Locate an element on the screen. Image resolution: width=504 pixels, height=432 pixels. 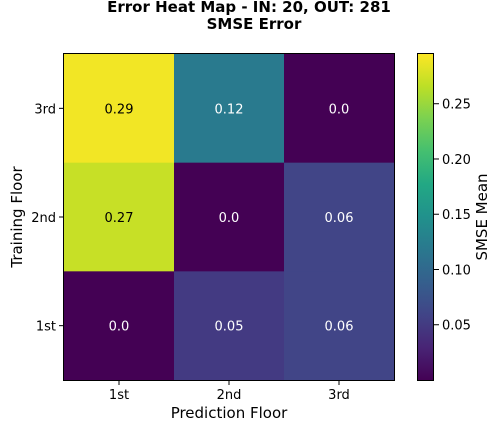
x-axis-ticks: 1st 2nd 3rd is located at coordinates (229, 391).